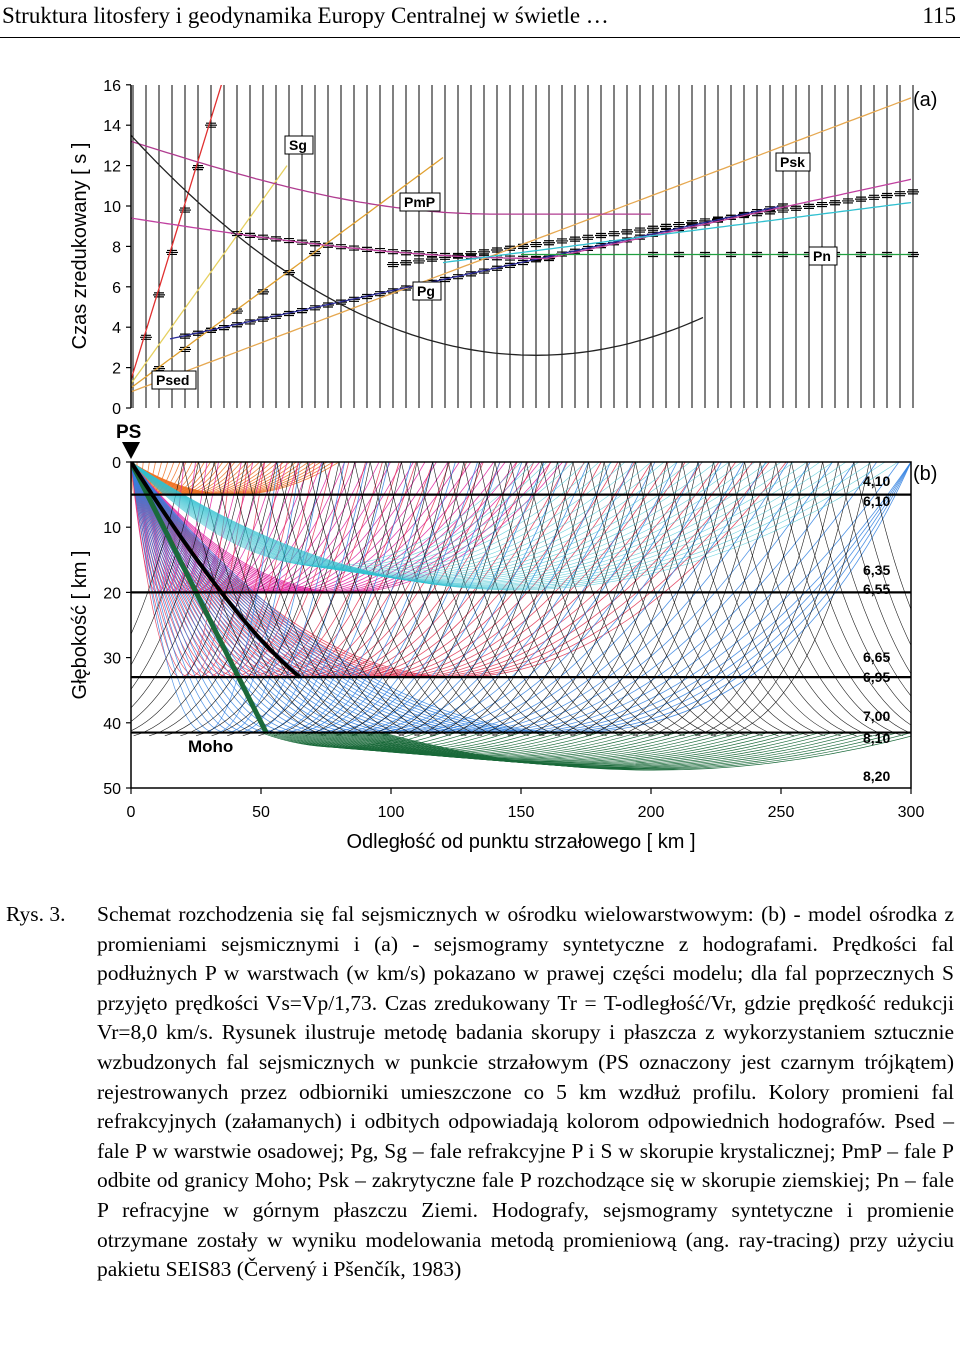 The image size is (960, 1346). What do you see at coordinates (116, 328) in the screenshot?
I see `y-tick-label: 4` at bounding box center [116, 328].